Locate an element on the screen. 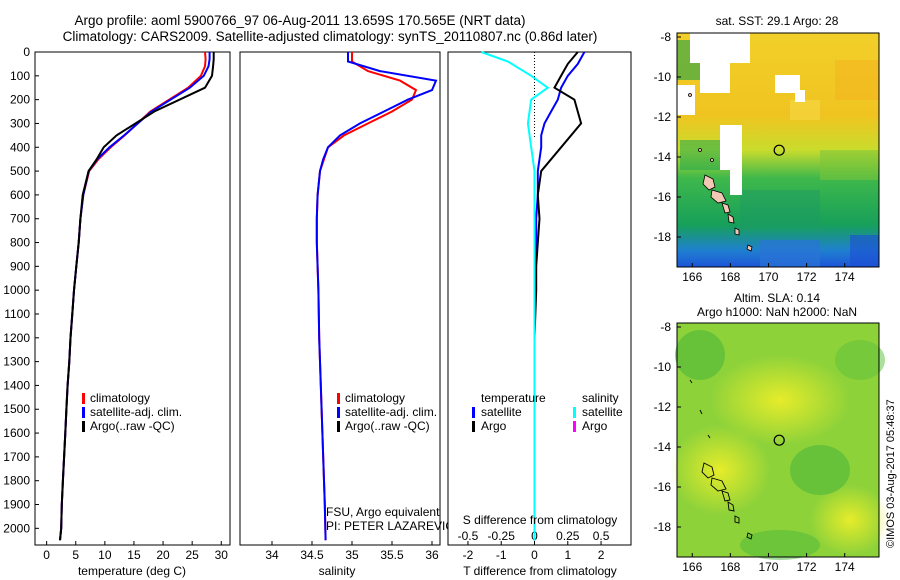  x-tick-label: 34 is located at coordinates (272, 555).